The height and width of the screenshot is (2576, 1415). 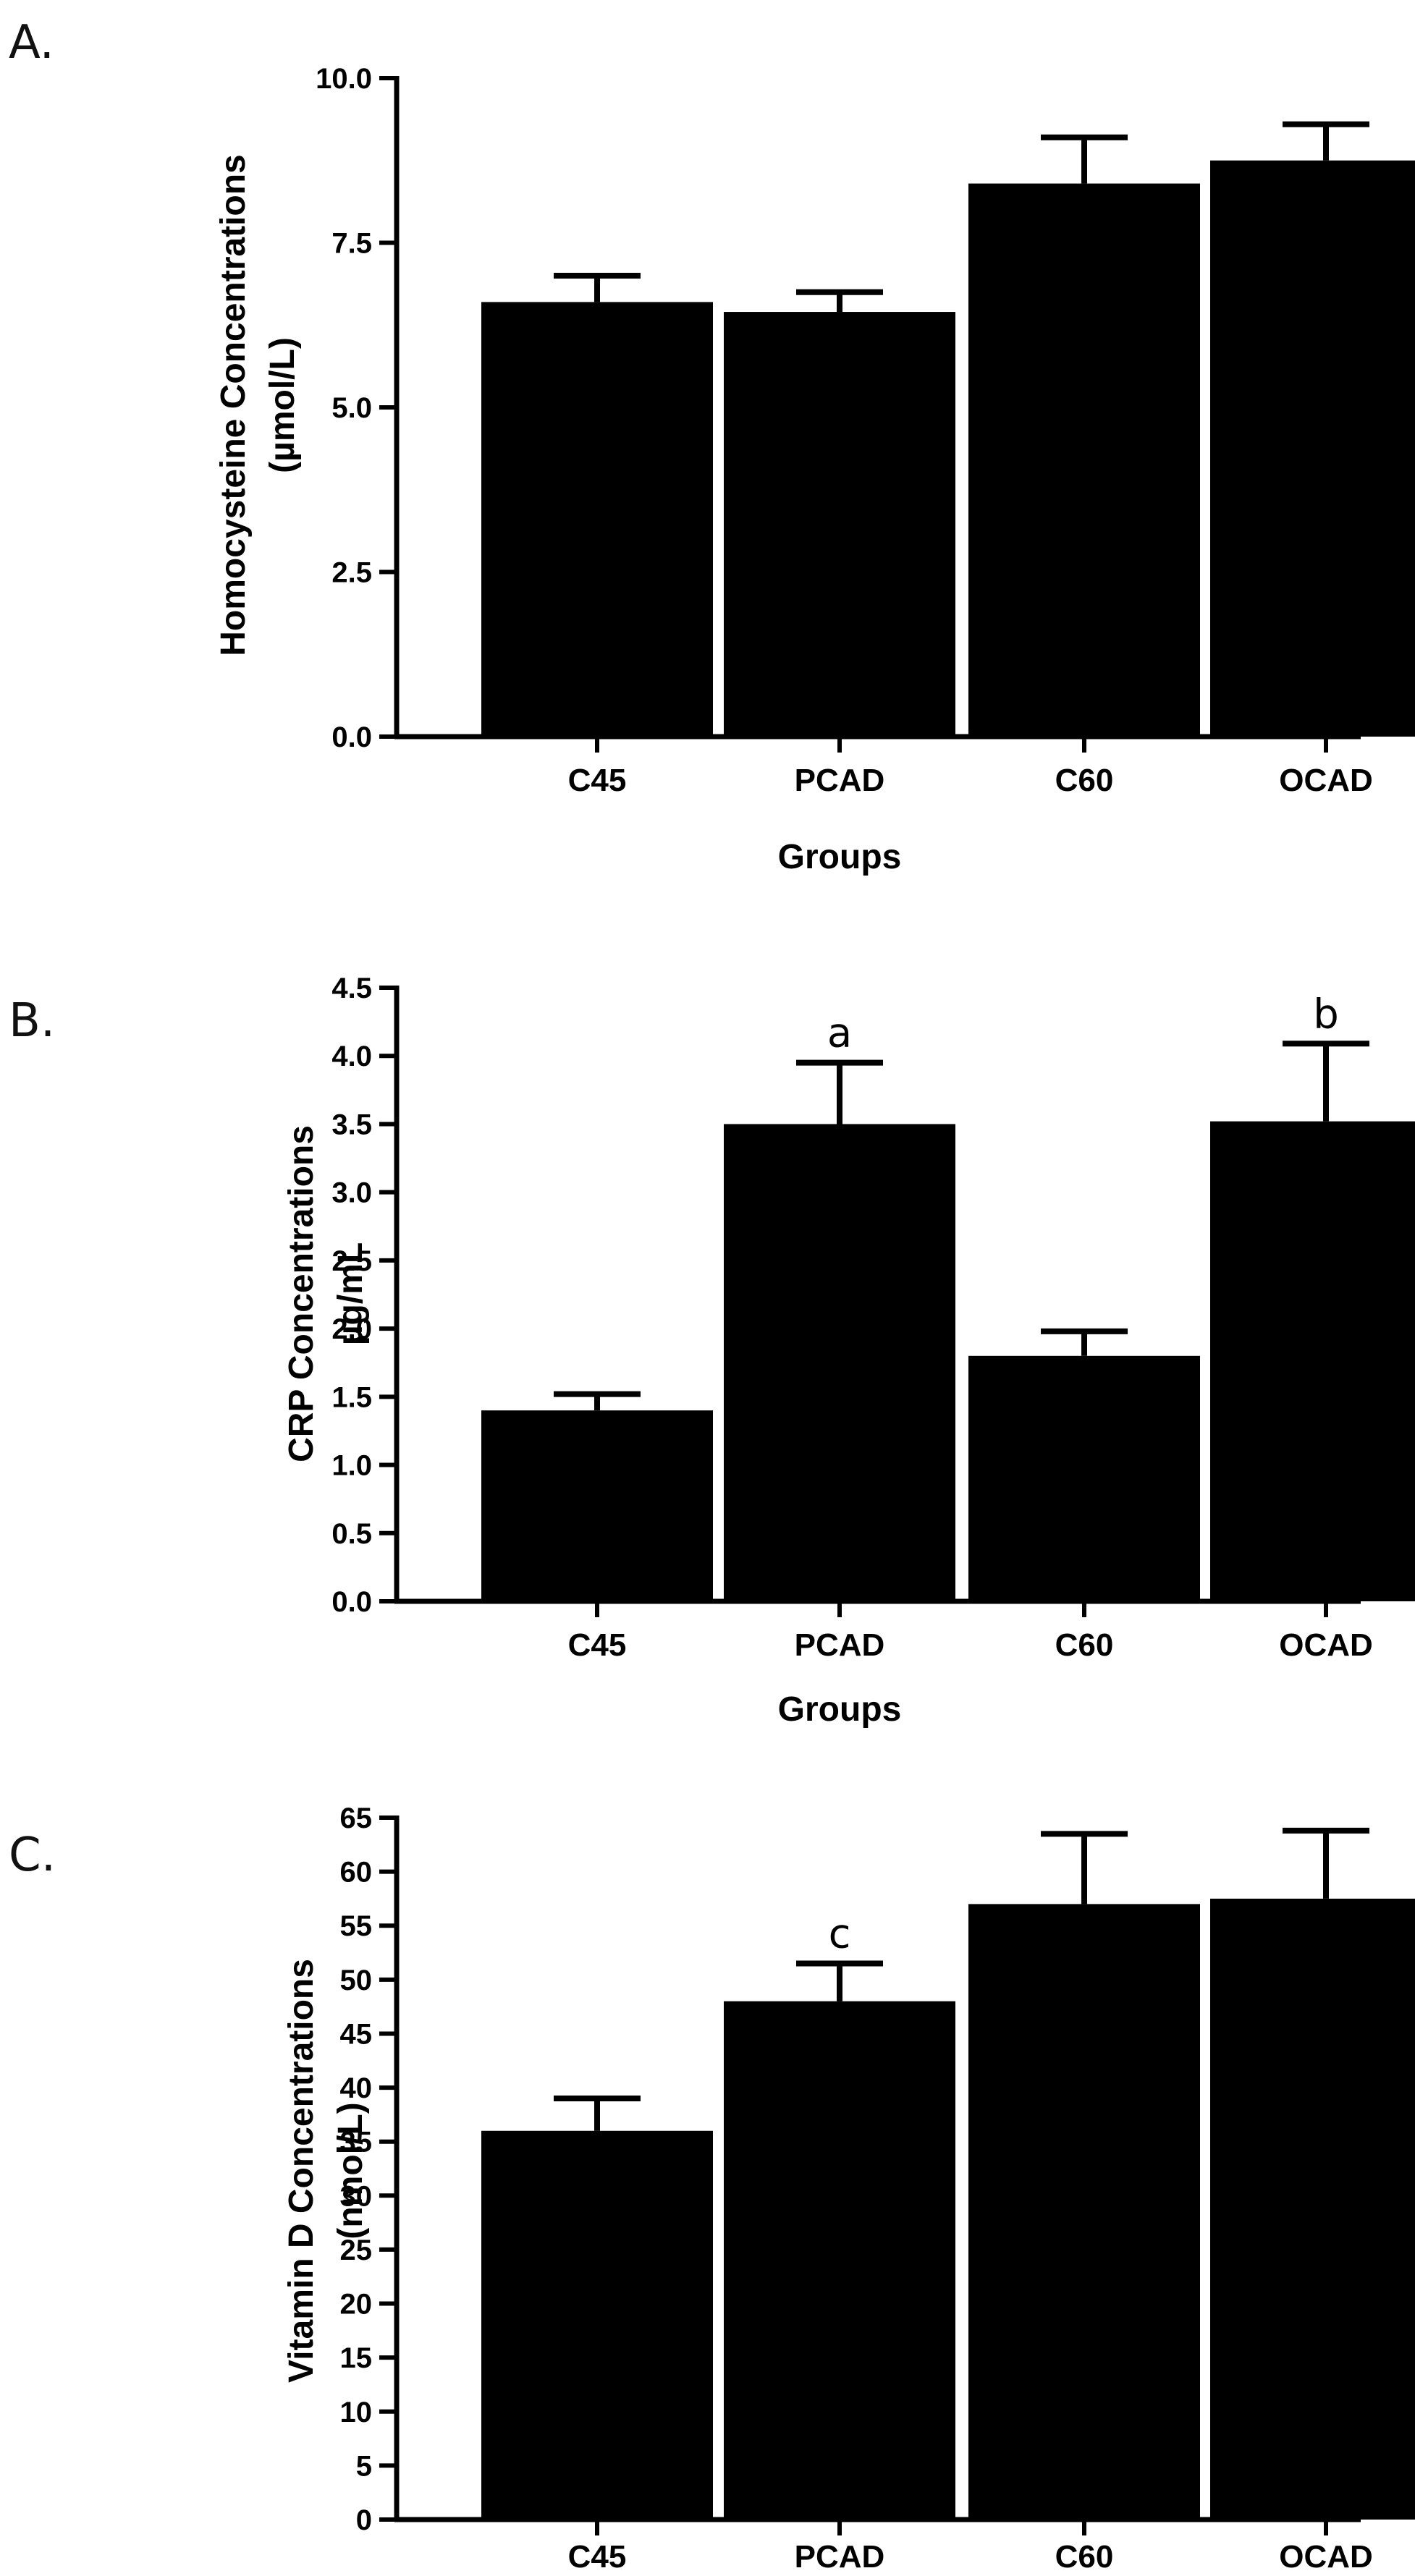 I want to click on y-tick-label: 30, so click(x=357, y=2196).